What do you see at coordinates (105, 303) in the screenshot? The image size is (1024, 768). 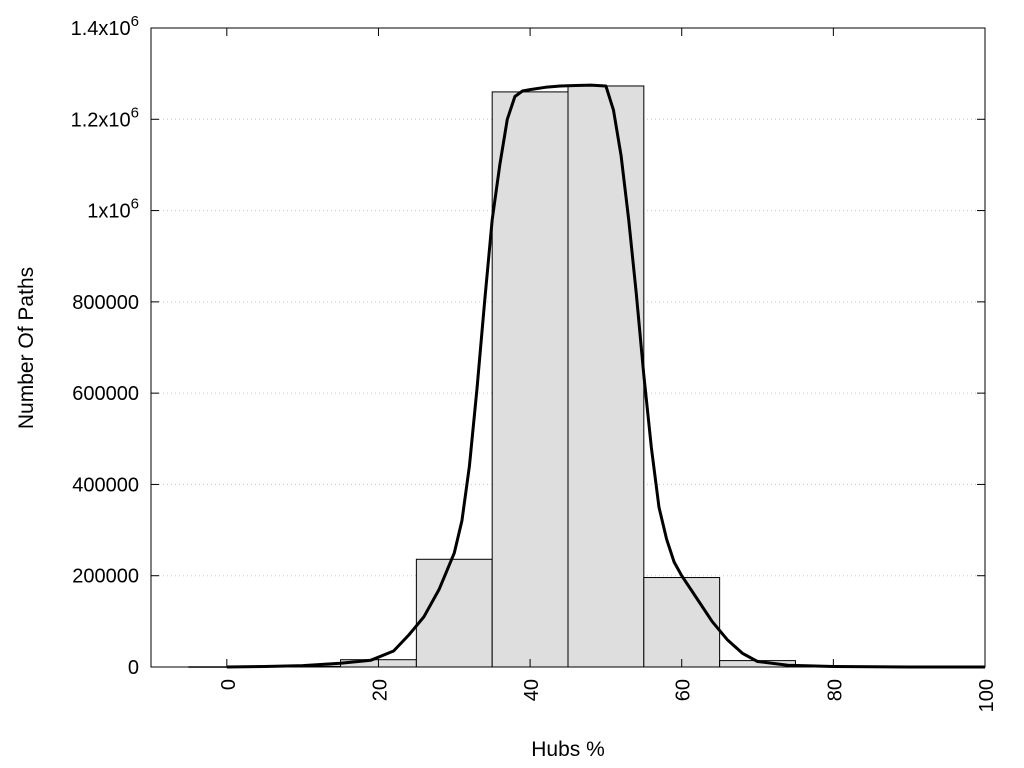 I see `y-tick-label: 800000` at bounding box center [105, 303].